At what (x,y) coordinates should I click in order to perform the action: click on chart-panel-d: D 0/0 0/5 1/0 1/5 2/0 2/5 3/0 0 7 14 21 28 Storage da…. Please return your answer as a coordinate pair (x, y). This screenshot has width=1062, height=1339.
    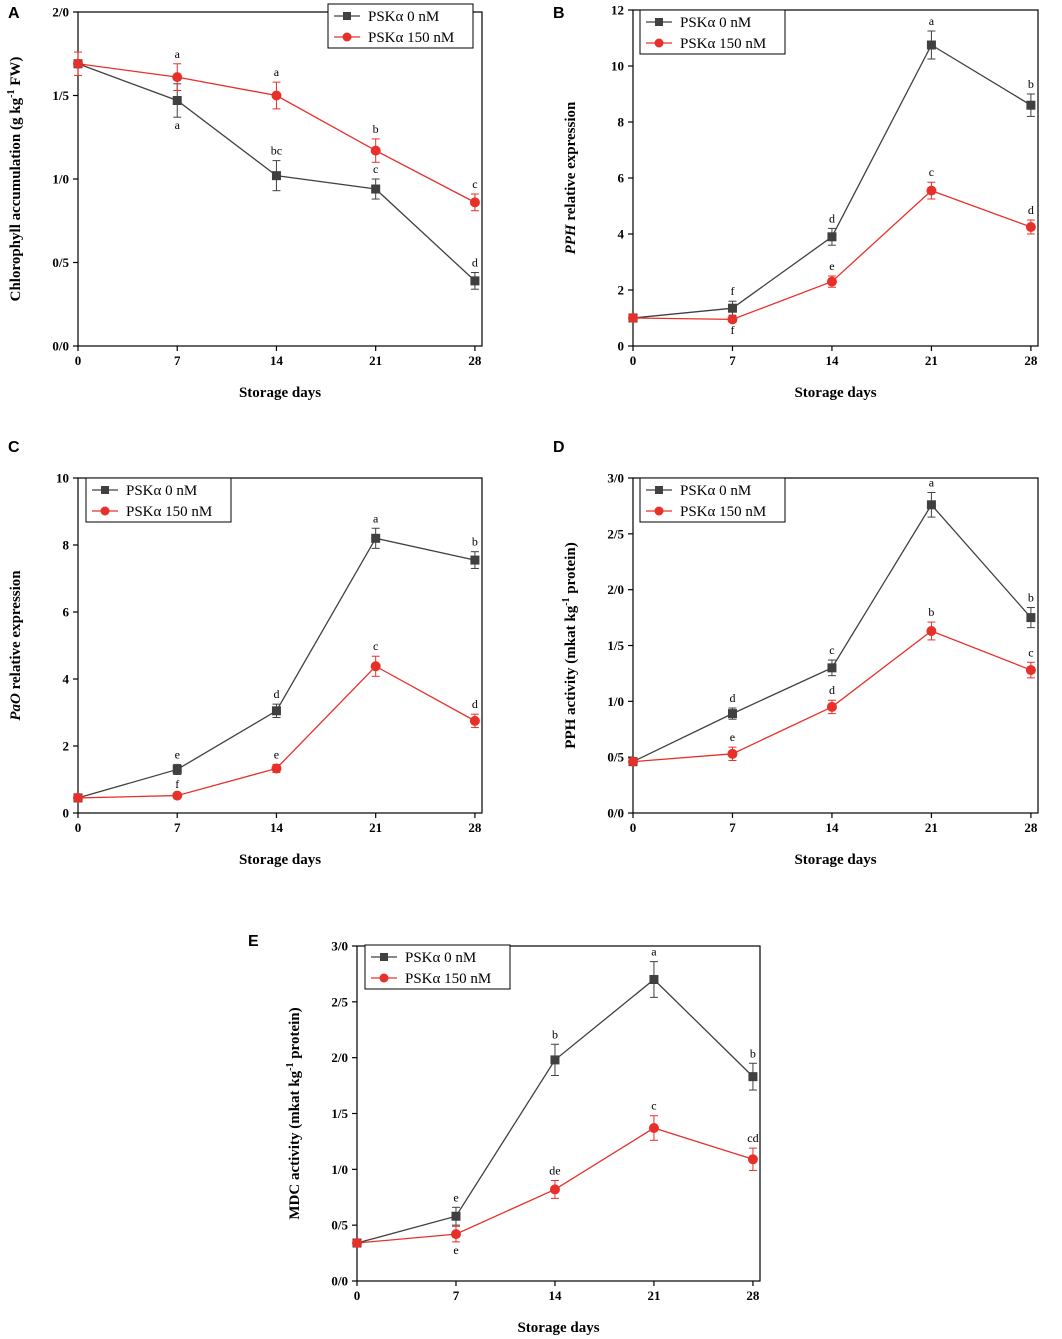
    Looking at the image, I should click on (796, 653).